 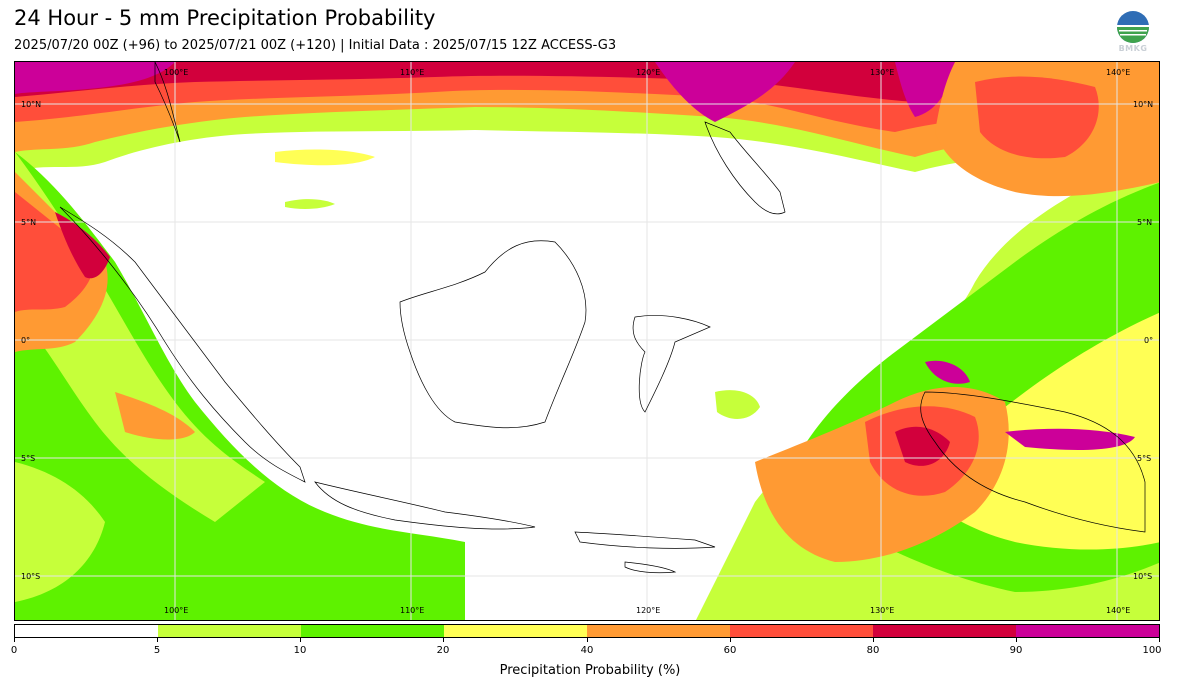 I want to click on lon-label-top: 120°E, so click(x=648, y=72).